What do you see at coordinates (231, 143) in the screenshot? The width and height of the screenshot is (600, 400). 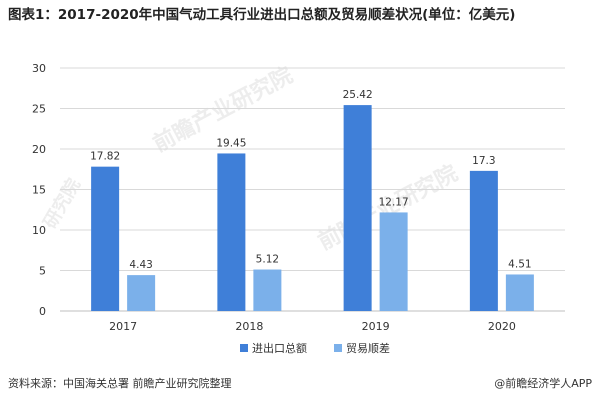 I see `data-label: 19.45` at bounding box center [231, 143].